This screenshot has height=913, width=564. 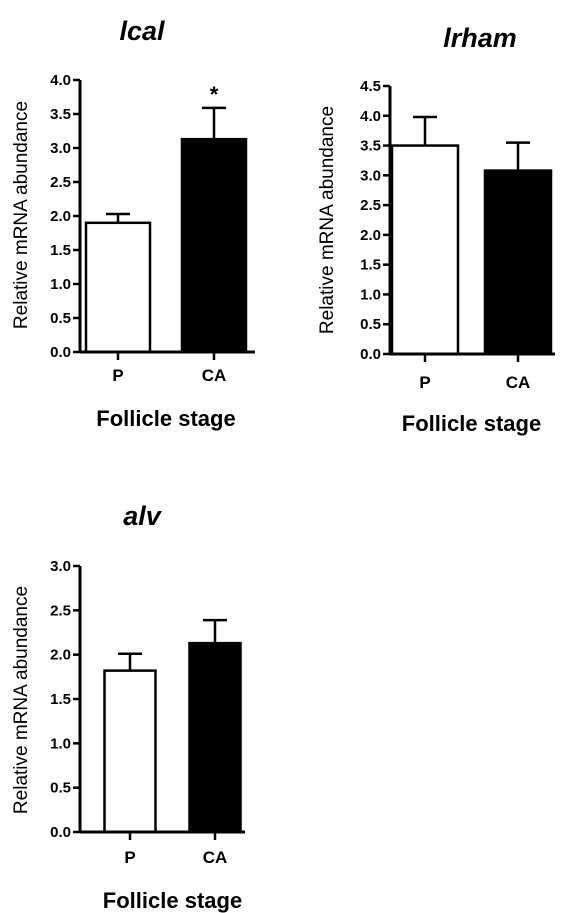 What do you see at coordinates (370, 86) in the screenshot?
I see `y-tick-label: 4.5` at bounding box center [370, 86].